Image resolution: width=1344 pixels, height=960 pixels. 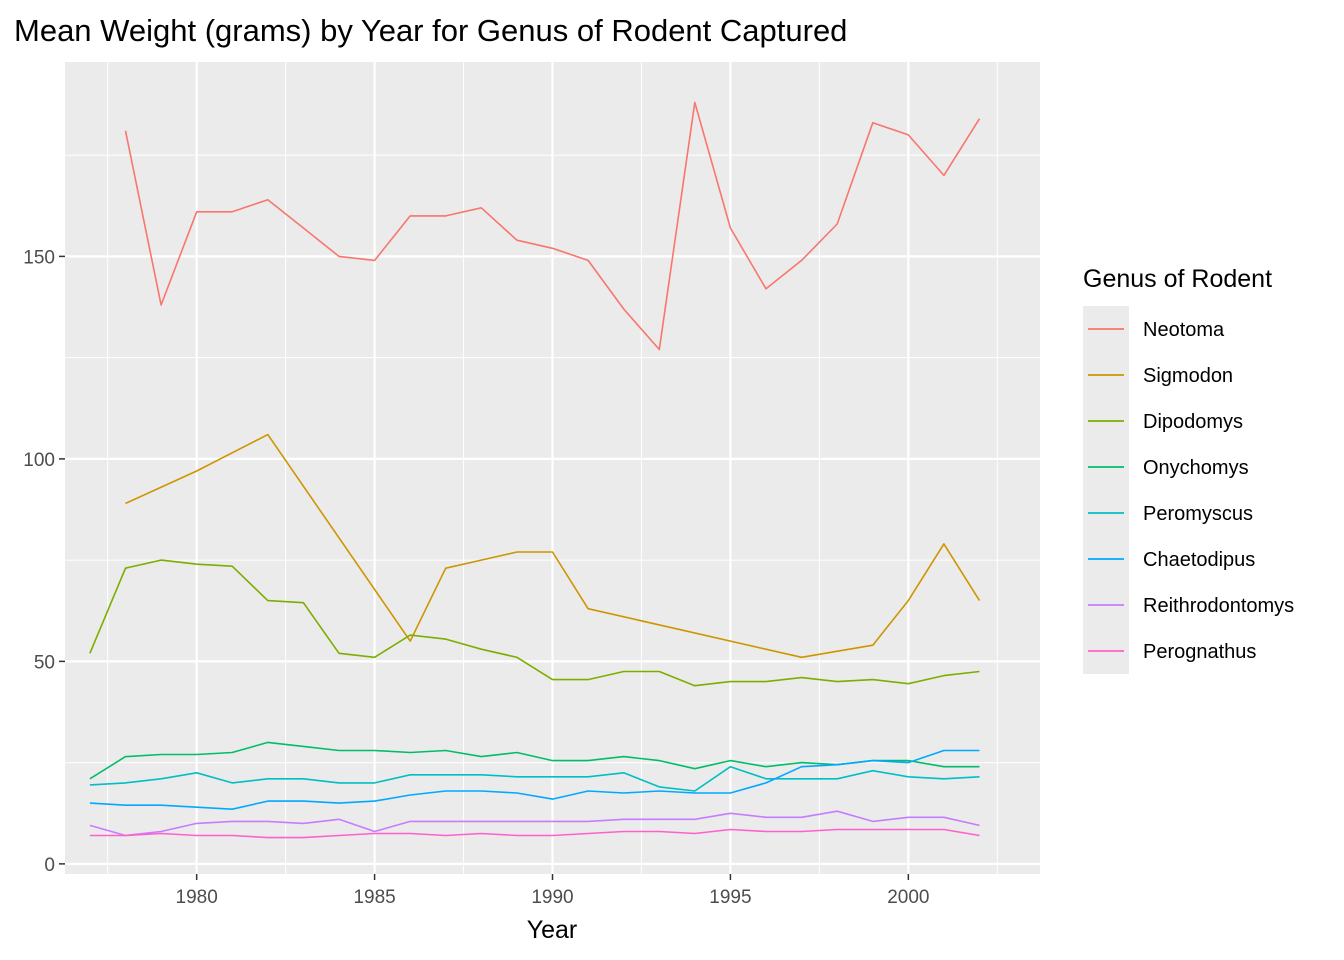 I want to click on y-axis: 0 50 100 150, so click(x=44, y=561).